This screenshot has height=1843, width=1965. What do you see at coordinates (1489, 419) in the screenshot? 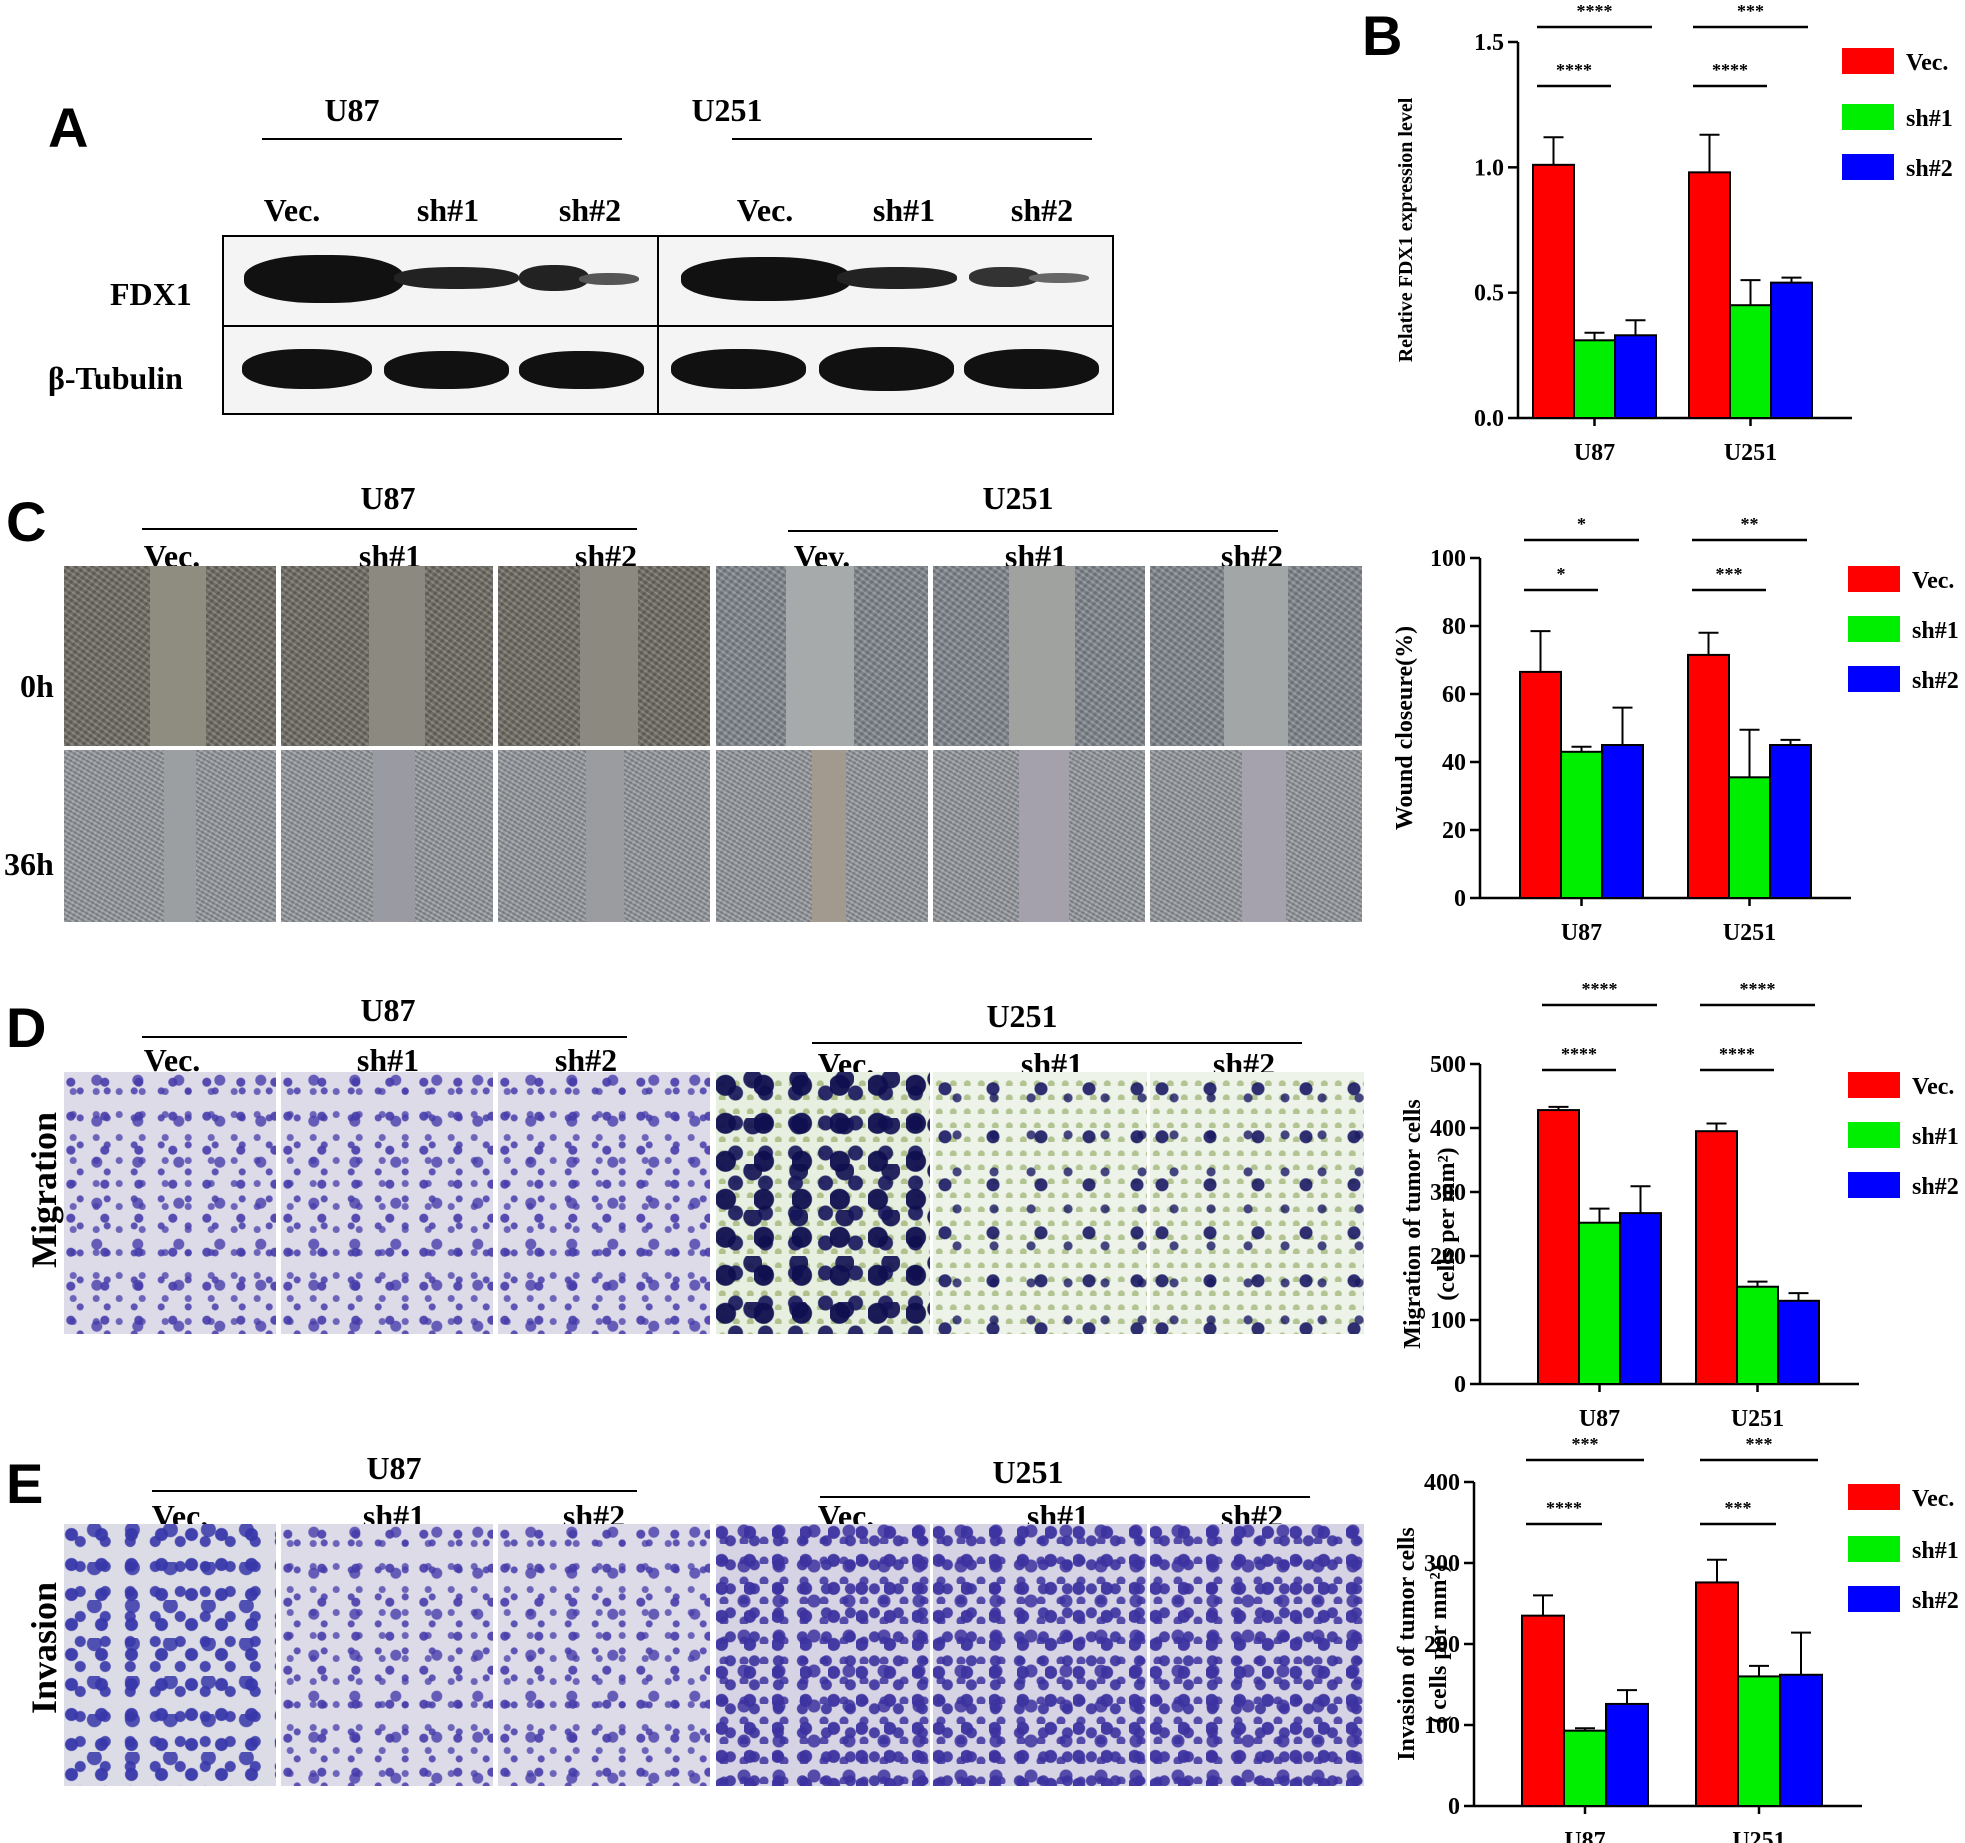
I see `y-tick-label: 0.0` at bounding box center [1489, 419].